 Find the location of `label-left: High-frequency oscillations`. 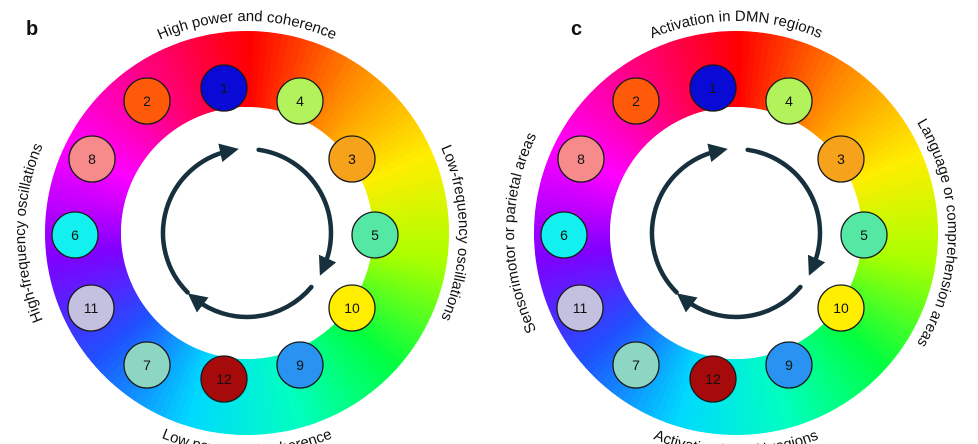

label-left: High-frequency oscillations is located at coordinates (29, 233).